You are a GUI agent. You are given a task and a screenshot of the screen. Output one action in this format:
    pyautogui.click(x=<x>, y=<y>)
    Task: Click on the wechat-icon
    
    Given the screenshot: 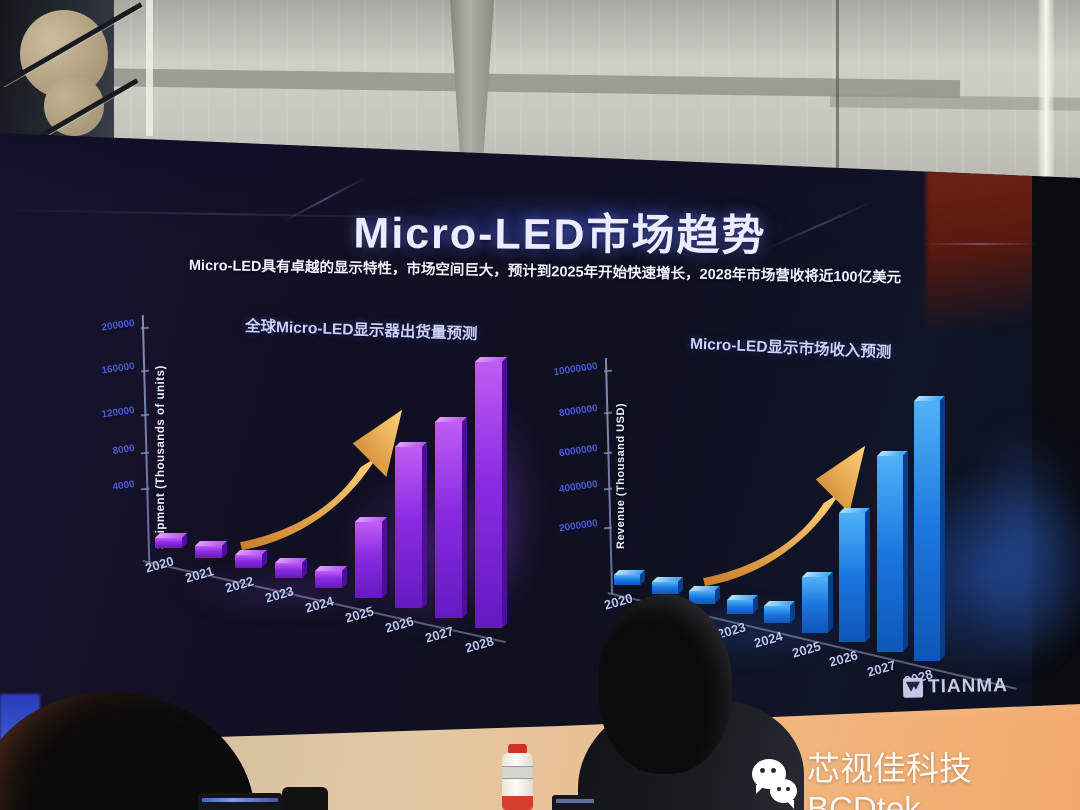 What is the action you would take?
    pyautogui.click(x=775, y=783)
    